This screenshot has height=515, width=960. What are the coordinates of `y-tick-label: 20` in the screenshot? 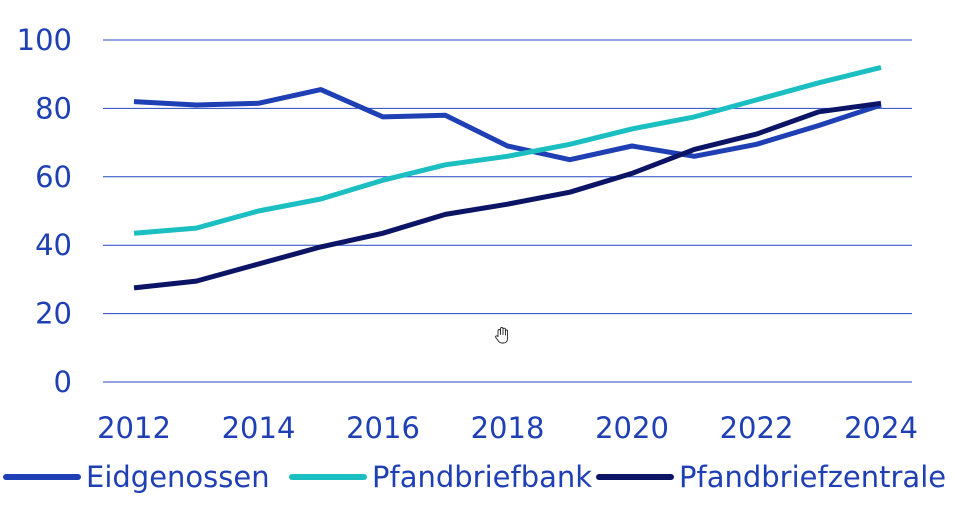 It's located at (53, 314).